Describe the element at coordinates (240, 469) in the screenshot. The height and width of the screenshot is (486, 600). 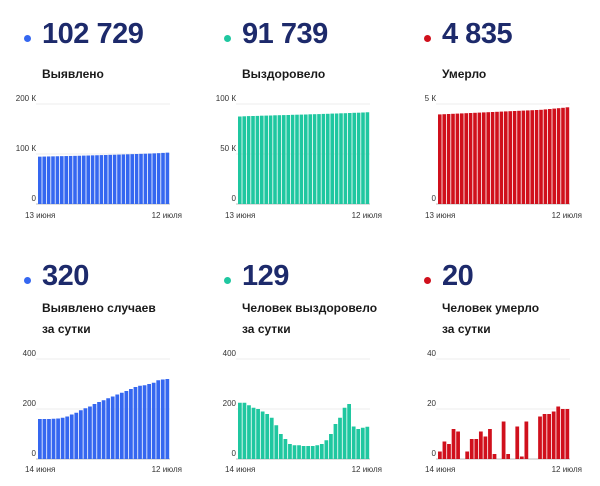
I see `x-start-label: 14 июня` at that location.